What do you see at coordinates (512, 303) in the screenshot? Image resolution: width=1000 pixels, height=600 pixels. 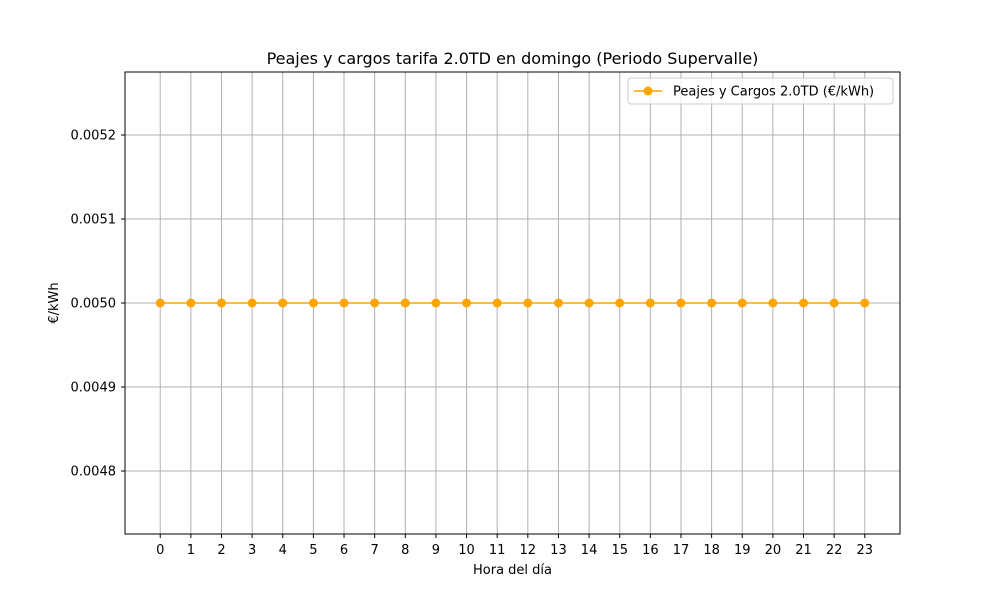 I see `series-layer` at bounding box center [512, 303].